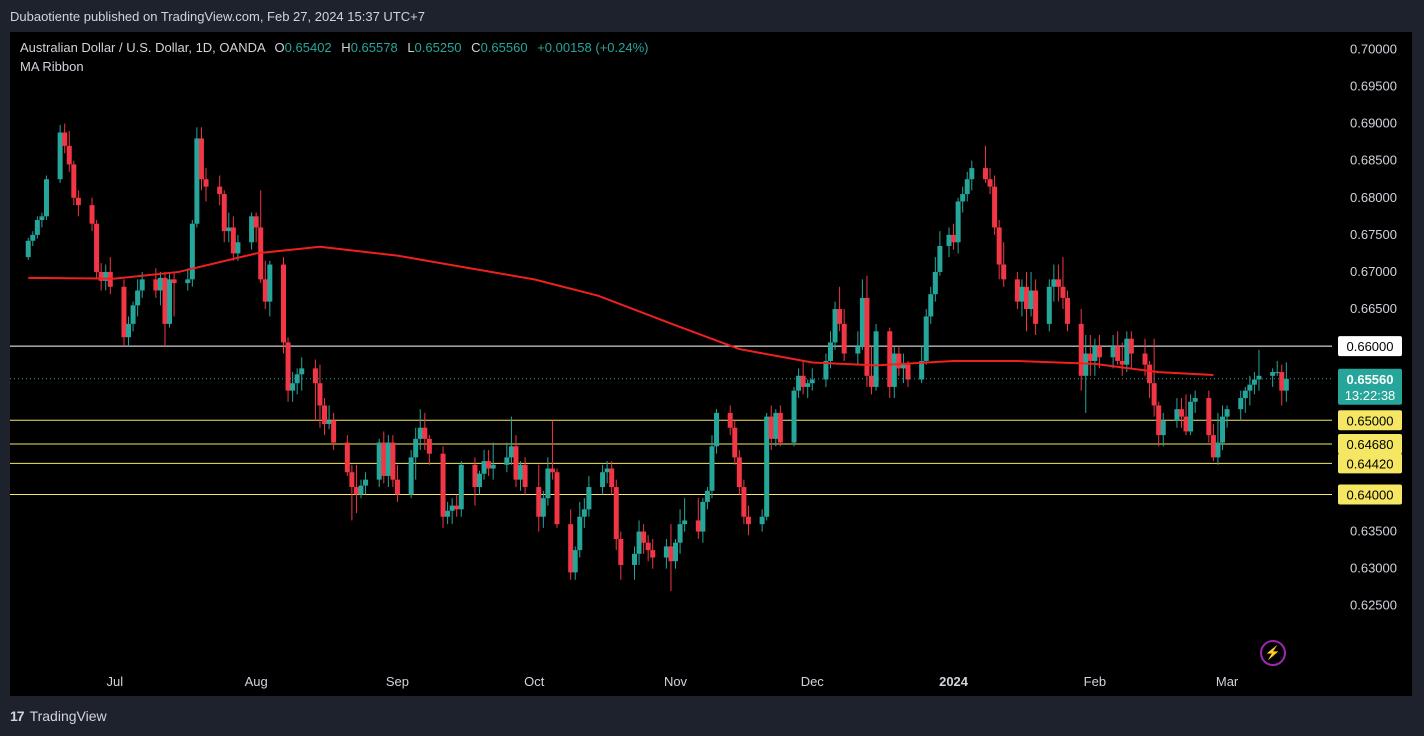  I want to click on price-tick-label: 0.68000, so click(1373, 197).